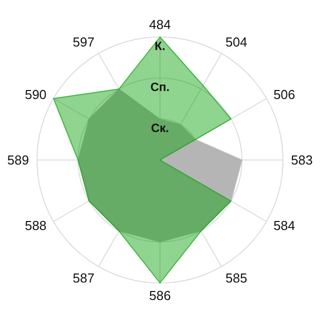 This screenshot has height=320, width=320. What do you see at coordinates (237, 42) in the screenshot?
I see `spoke-label: 504` at bounding box center [237, 42].